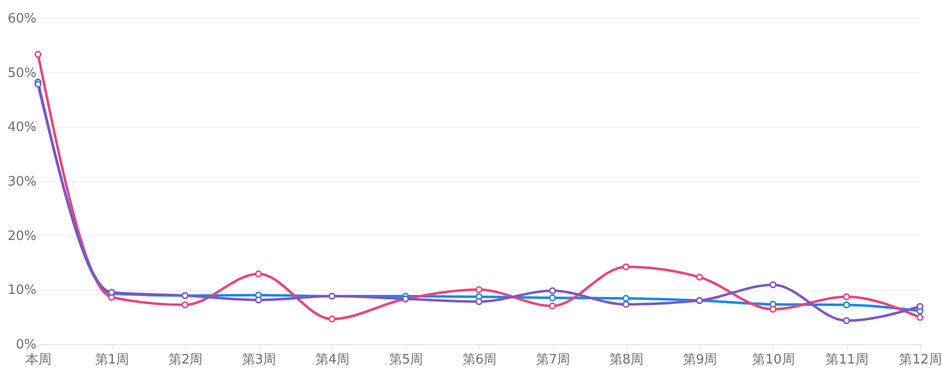 The width and height of the screenshot is (942, 371). I want to click on y-tick-label: 0%, so click(26, 345).